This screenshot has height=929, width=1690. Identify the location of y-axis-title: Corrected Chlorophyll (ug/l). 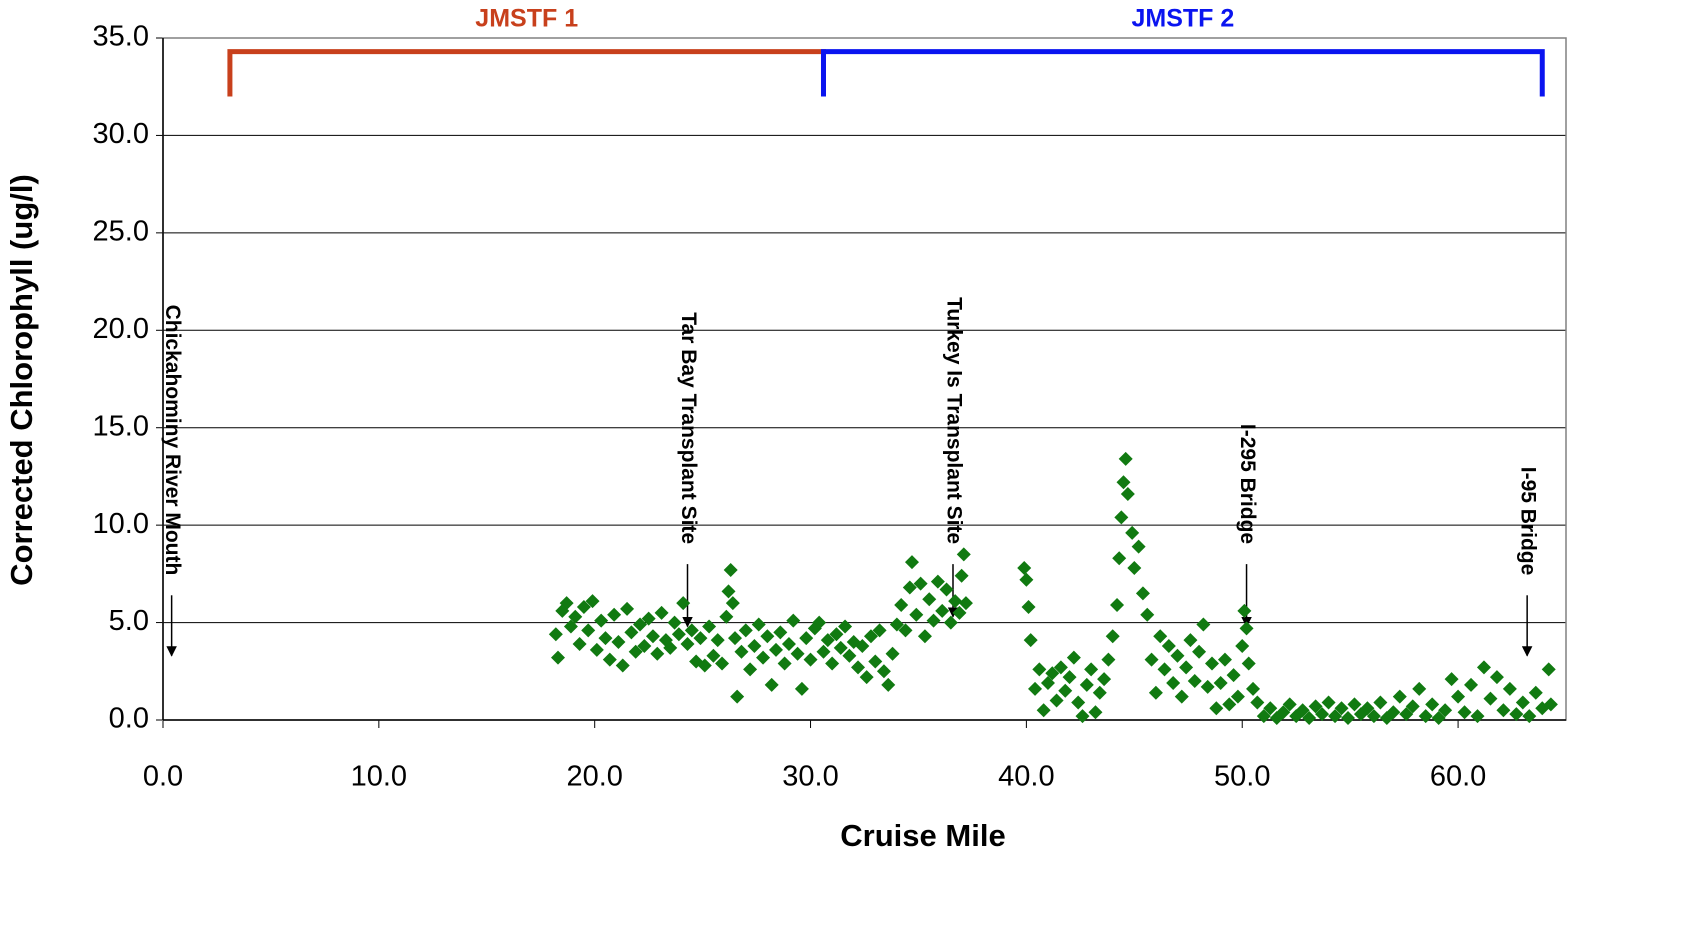
(21, 380).